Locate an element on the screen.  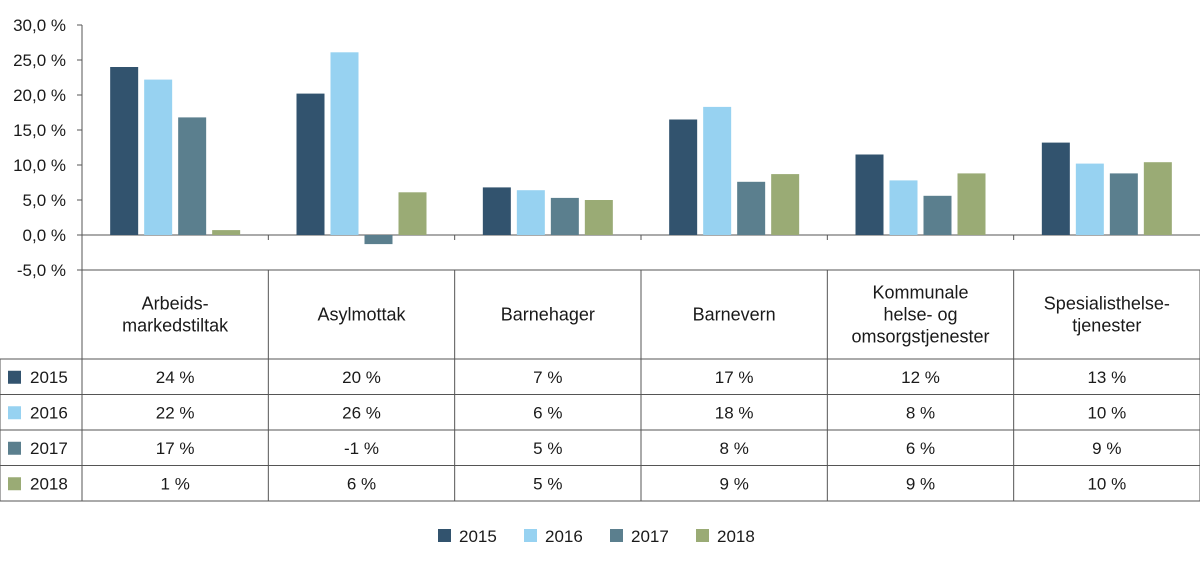
table-cell: -1 % is located at coordinates (361, 448).